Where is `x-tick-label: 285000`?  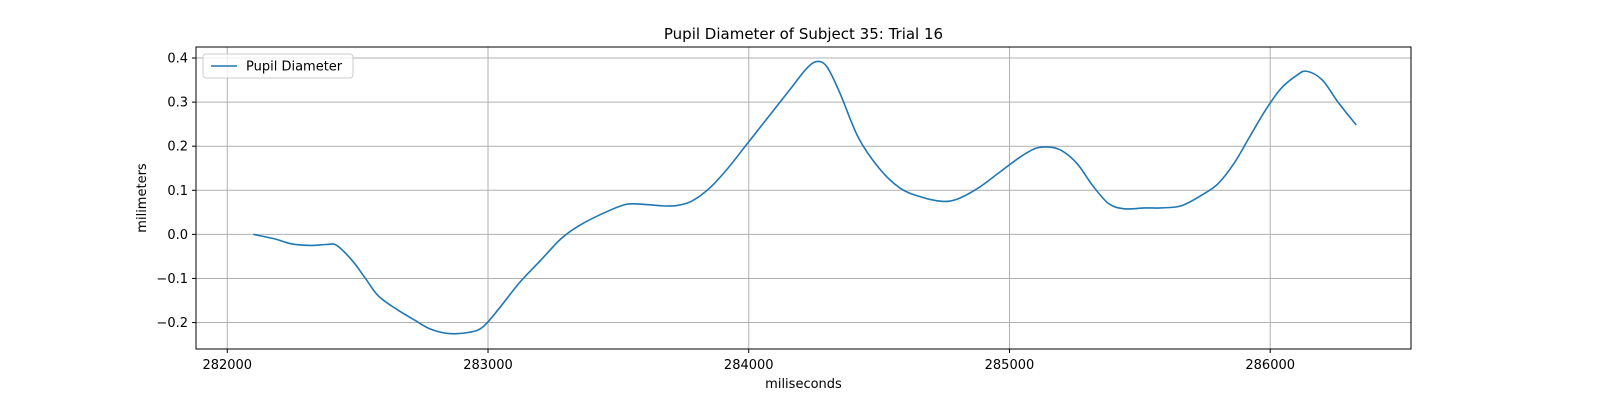
x-tick-label: 285000 is located at coordinates (1010, 365).